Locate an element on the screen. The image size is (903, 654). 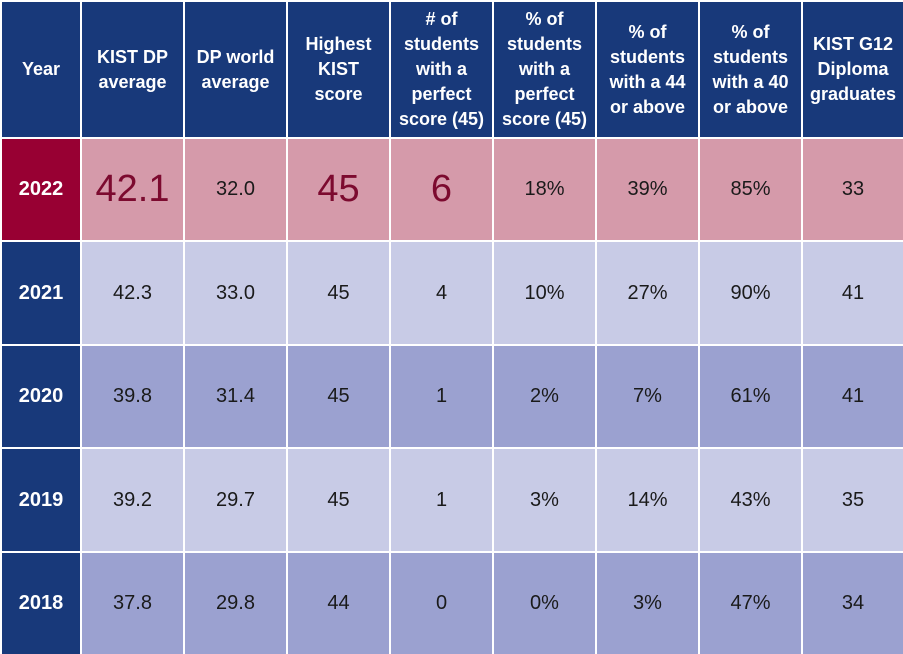
pct-44-or-above-cell: 39% is located at coordinates (647, 189).